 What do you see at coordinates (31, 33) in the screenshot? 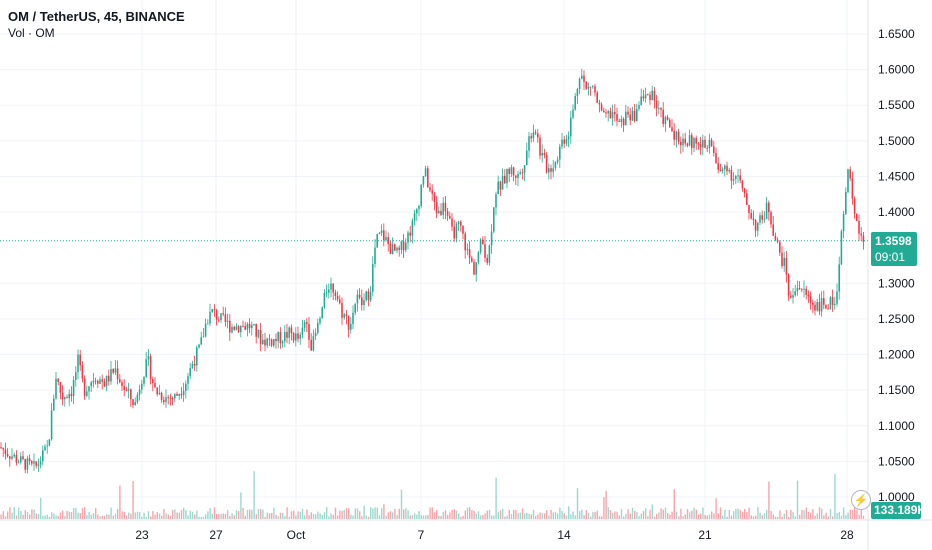
I see `volume-legend: Vol · OM` at bounding box center [31, 33].